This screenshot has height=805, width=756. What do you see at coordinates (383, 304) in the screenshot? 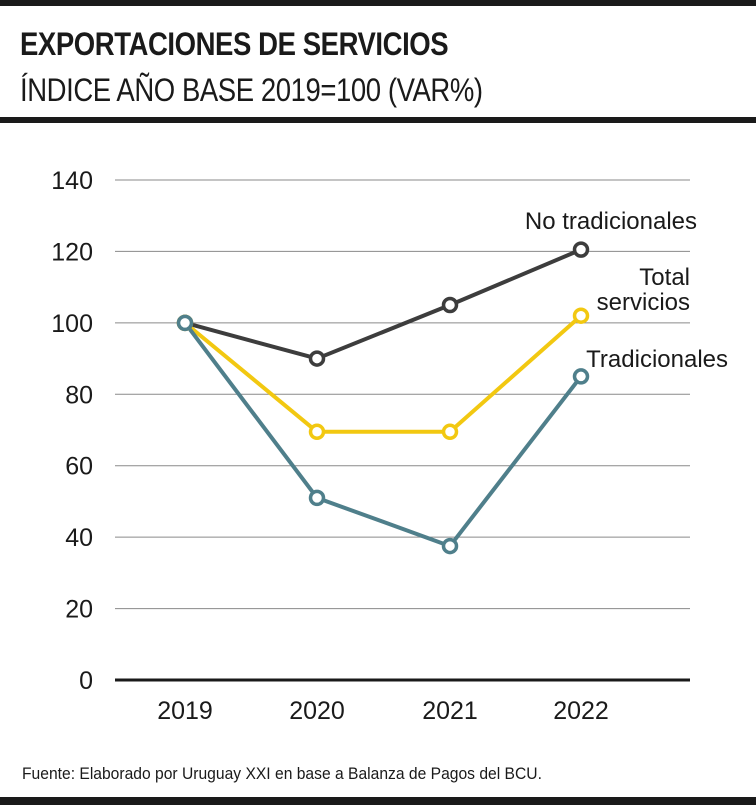
I see `series-line-no-tradicionales` at bounding box center [383, 304].